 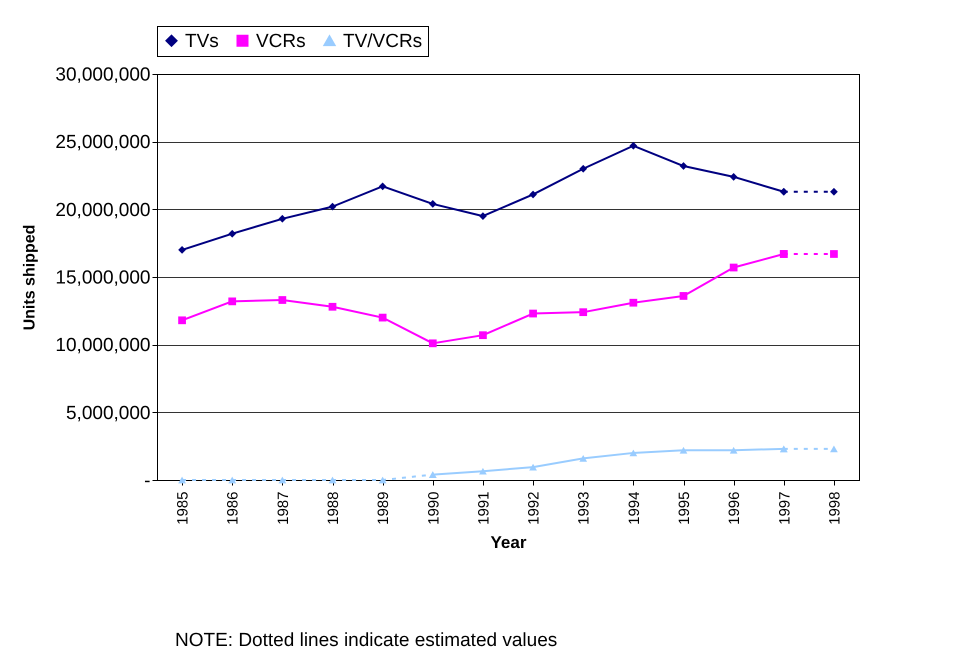 What do you see at coordinates (202, 41) in the screenshot?
I see `legend-label: TVs` at bounding box center [202, 41].